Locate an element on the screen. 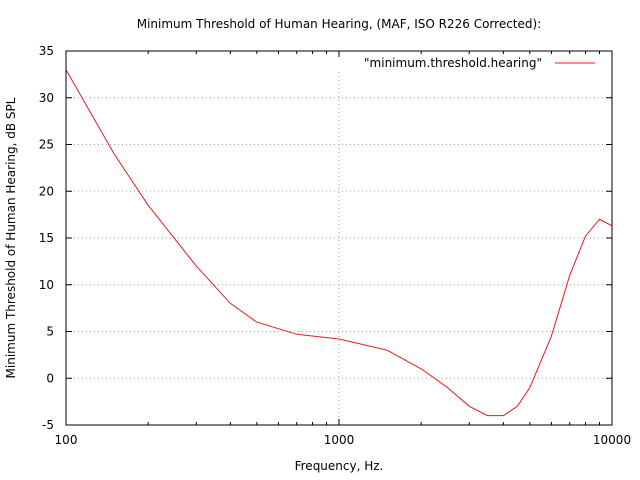  y-tick-label: 35 is located at coordinates (46, 51).